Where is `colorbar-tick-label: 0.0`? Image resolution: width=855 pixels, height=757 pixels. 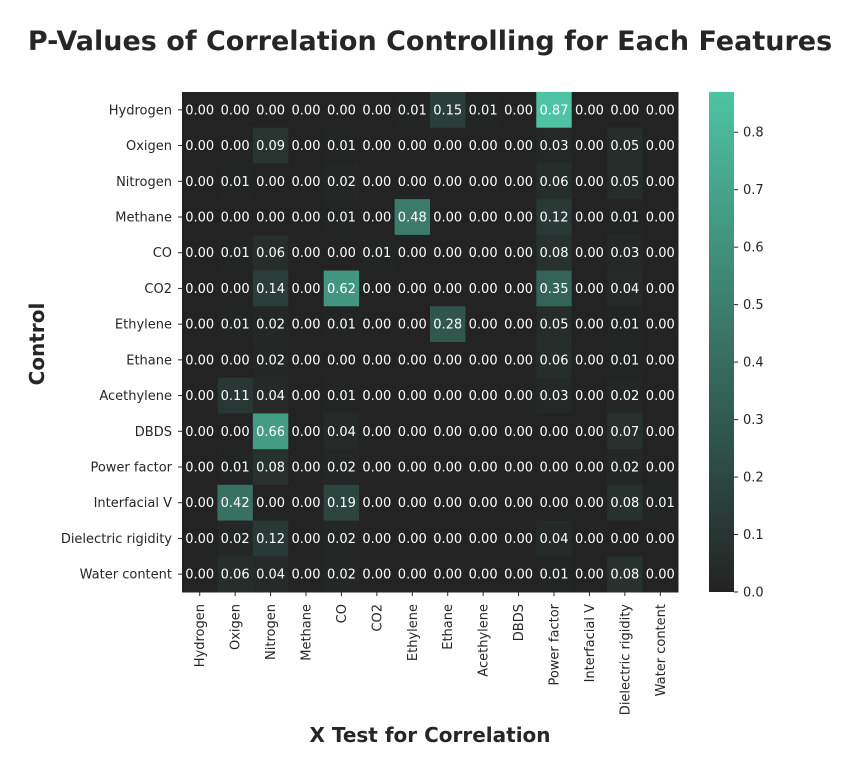
colorbar-tick-label: 0.0 is located at coordinates (753, 593).